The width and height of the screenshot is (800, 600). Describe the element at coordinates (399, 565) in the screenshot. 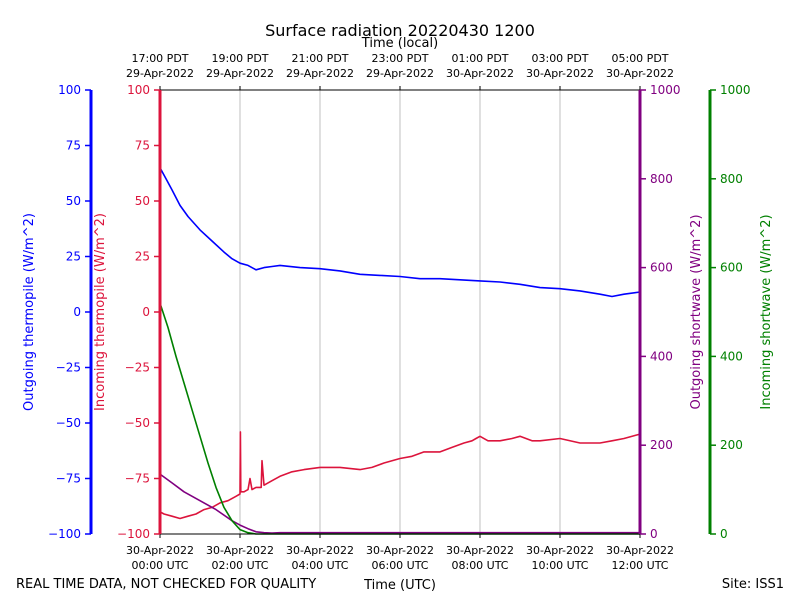

I see `x-tick-label-time: 06:00 UTC` at that location.